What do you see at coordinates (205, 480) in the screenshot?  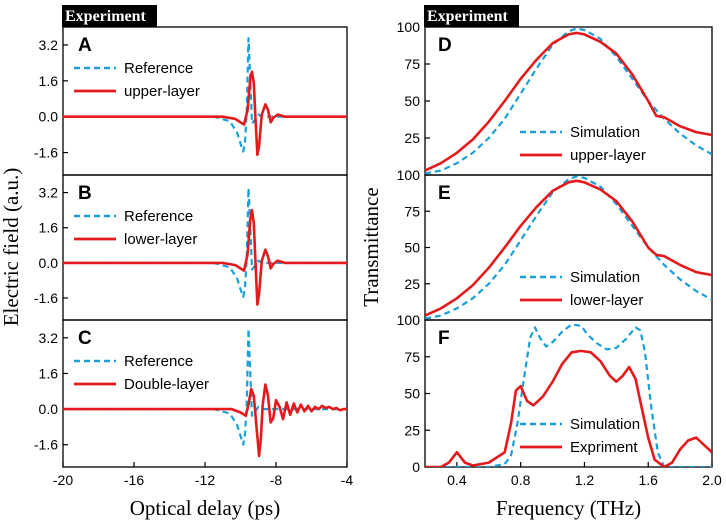 I see `xtick-label: -12` at bounding box center [205, 480].